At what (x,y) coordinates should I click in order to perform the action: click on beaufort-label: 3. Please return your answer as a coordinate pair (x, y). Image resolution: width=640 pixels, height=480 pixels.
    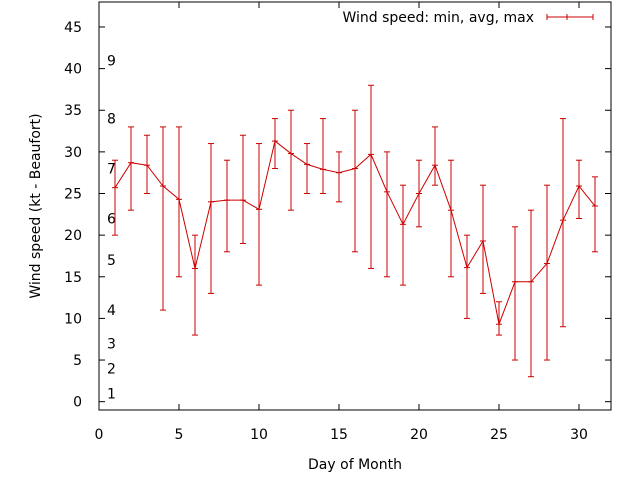
    Looking at the image, I should click on (111, 344).